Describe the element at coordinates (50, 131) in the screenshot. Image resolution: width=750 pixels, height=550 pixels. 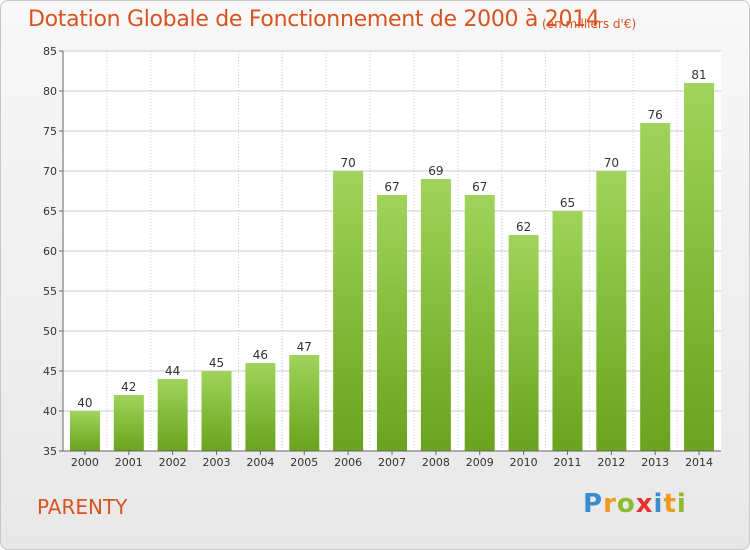
I see `y-tick-label: 75` at that location.